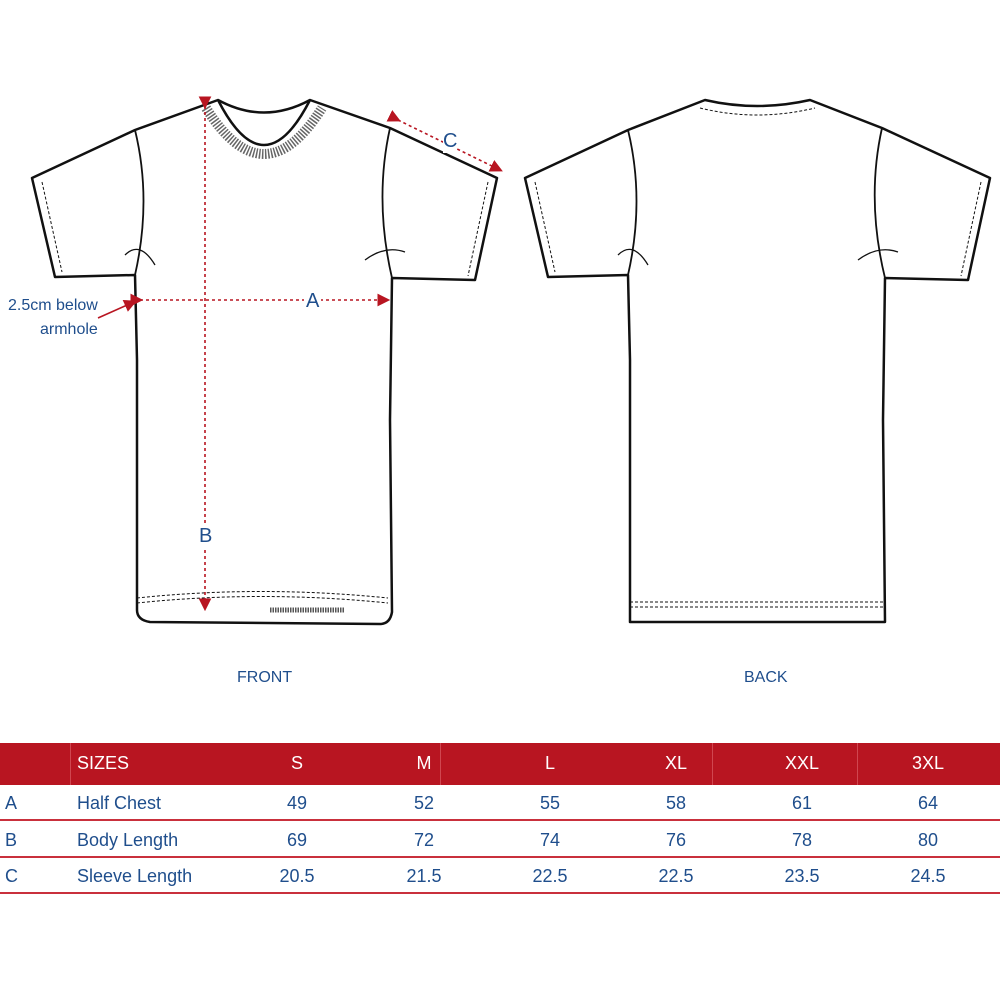  What do you see at coordinates (802, 839) in the screenshot?
I see `table-cell: 78` at bounding box center [802, 839].